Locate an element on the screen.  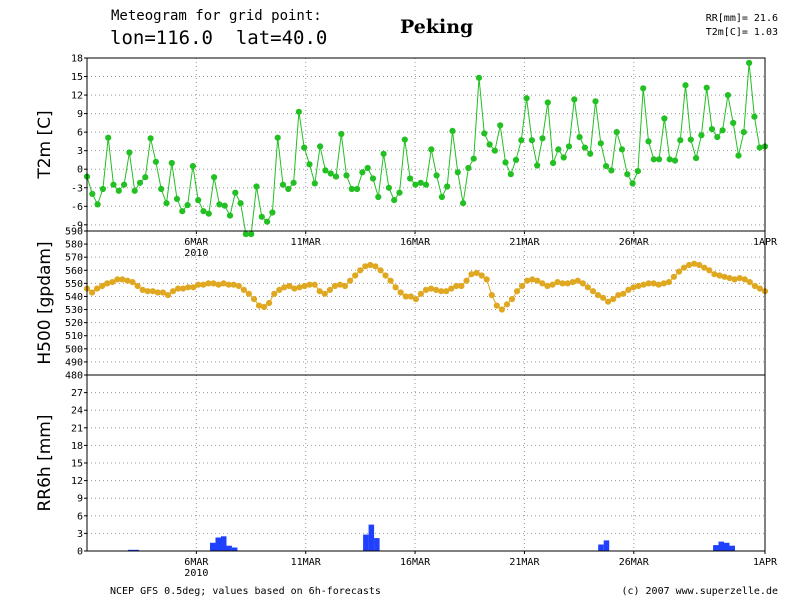
y-tick-label: 3 is located at coordinates (80, 151).